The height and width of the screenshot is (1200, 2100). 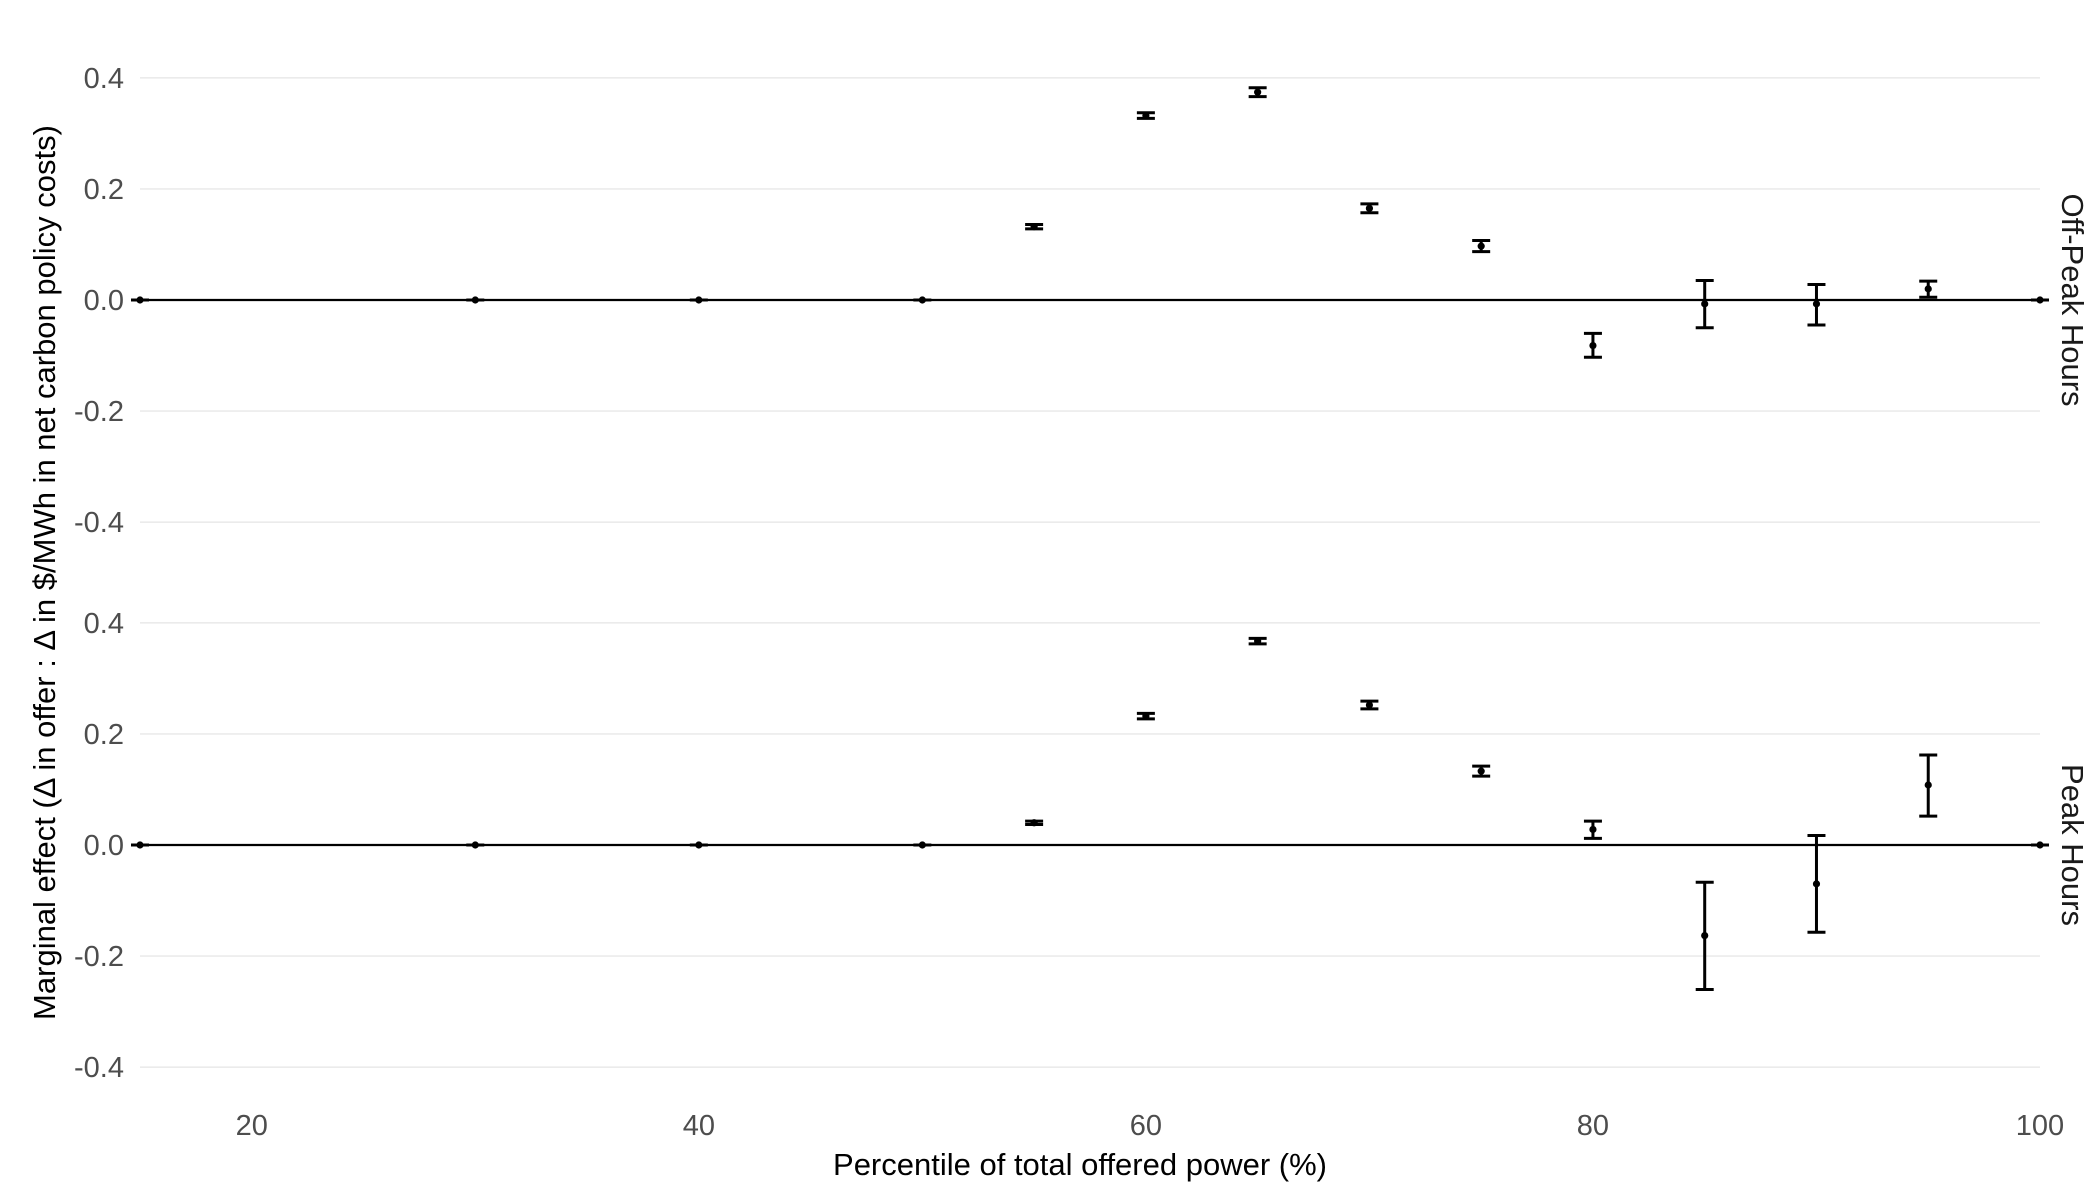 I want to click on facet-strip-label: Off-Peak Hours, so click(x=2072, y=299).